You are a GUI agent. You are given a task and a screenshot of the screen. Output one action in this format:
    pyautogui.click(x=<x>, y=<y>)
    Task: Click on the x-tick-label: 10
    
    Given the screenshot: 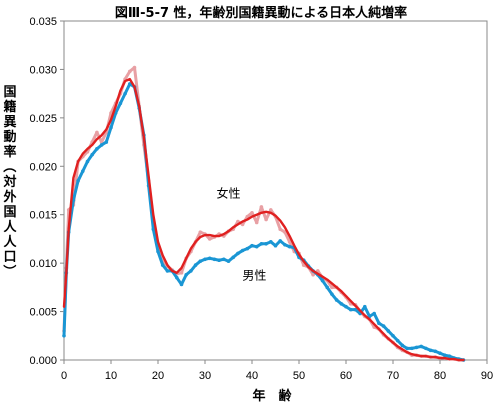 What is the action you would take?
    pyautogui.click(x=111, y=376)
    